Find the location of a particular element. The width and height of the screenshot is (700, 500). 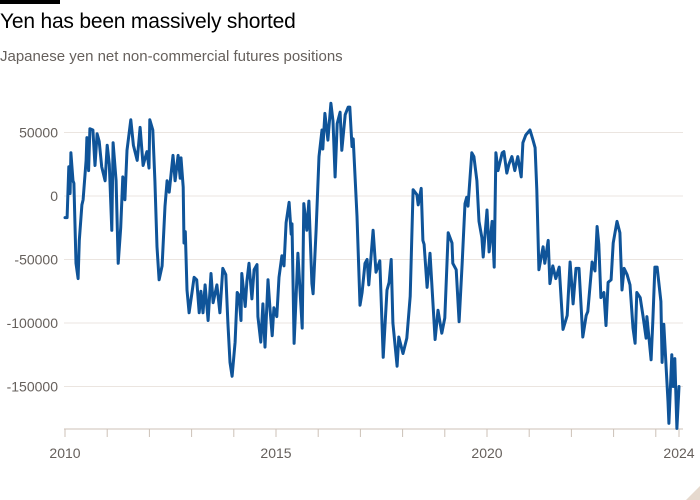

corner-decoration is located at coordinates (693, 493).